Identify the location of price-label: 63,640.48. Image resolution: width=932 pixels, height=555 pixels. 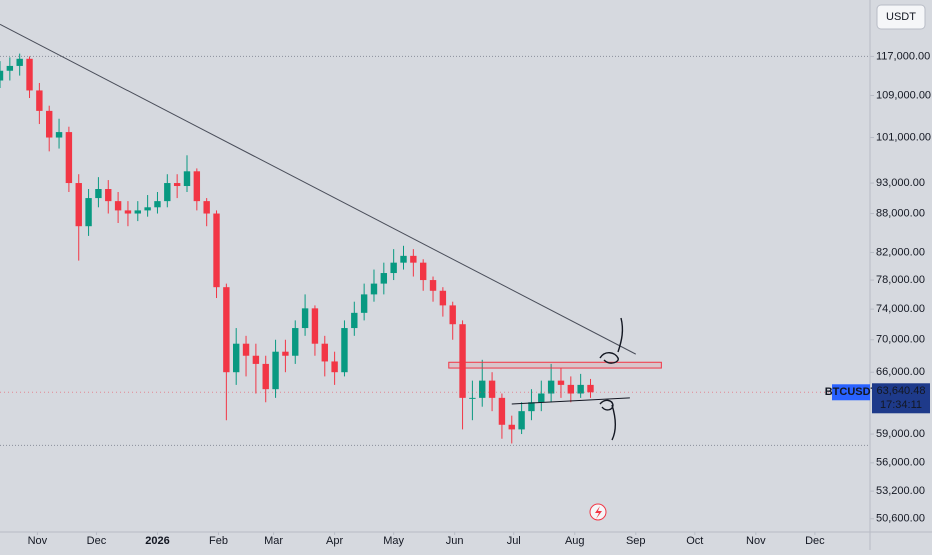
(901, 391).